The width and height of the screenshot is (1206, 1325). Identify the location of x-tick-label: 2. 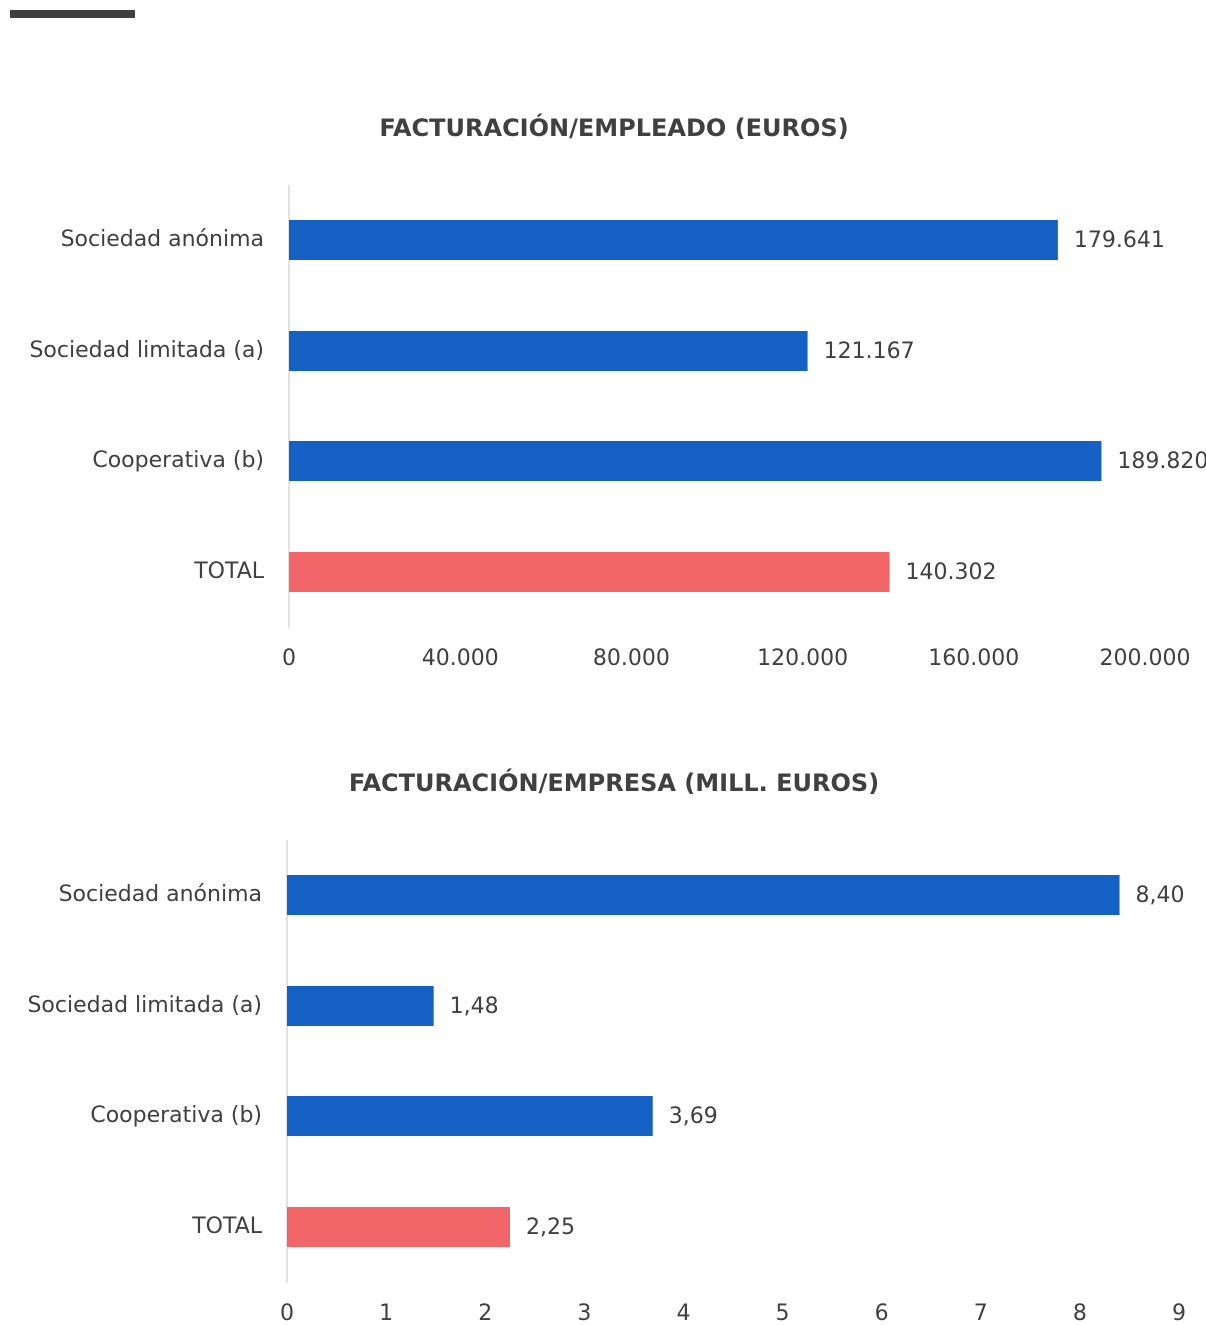
(485, 1313).